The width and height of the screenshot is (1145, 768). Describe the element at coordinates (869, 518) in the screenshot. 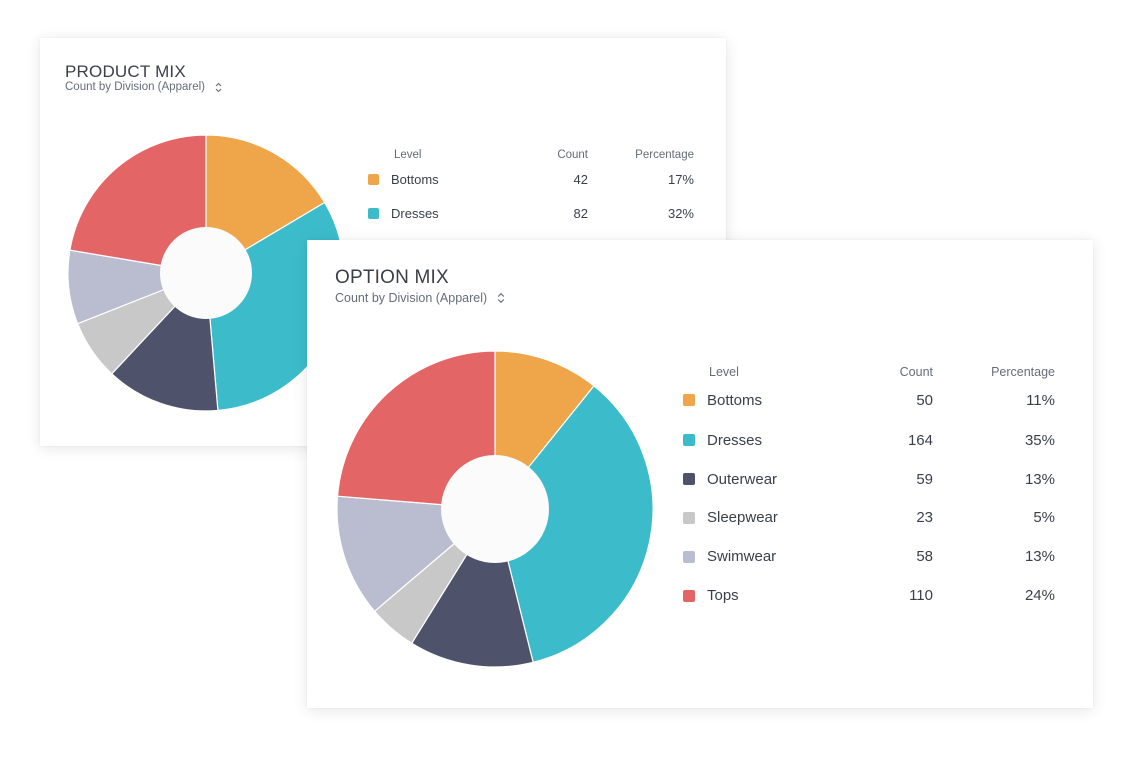

I see `legend-row: Sleepwear 23 5%` at that location.